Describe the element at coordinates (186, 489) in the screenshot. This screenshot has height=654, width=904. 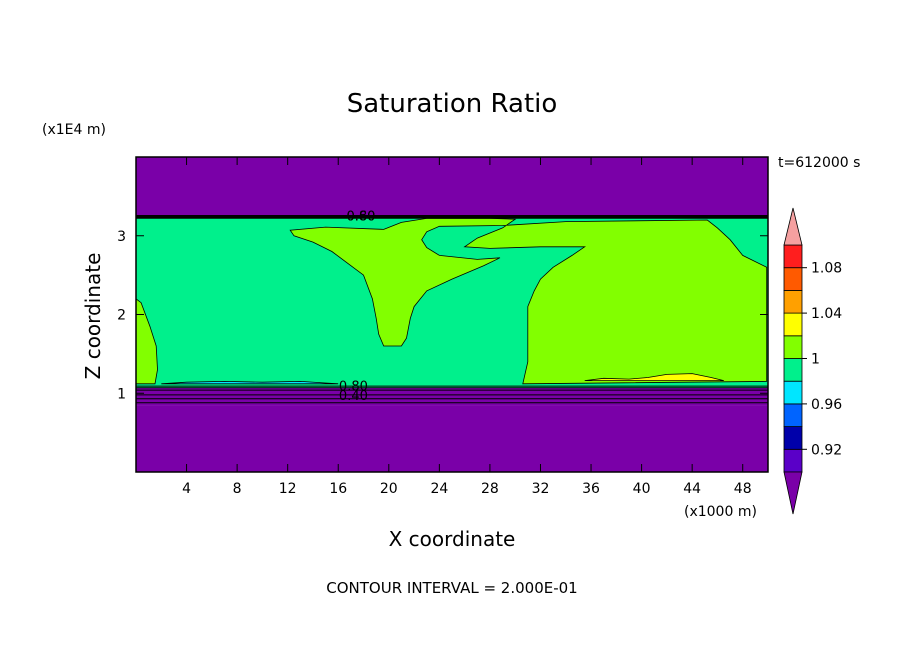
I see `x-tick-label: 4` at that location.